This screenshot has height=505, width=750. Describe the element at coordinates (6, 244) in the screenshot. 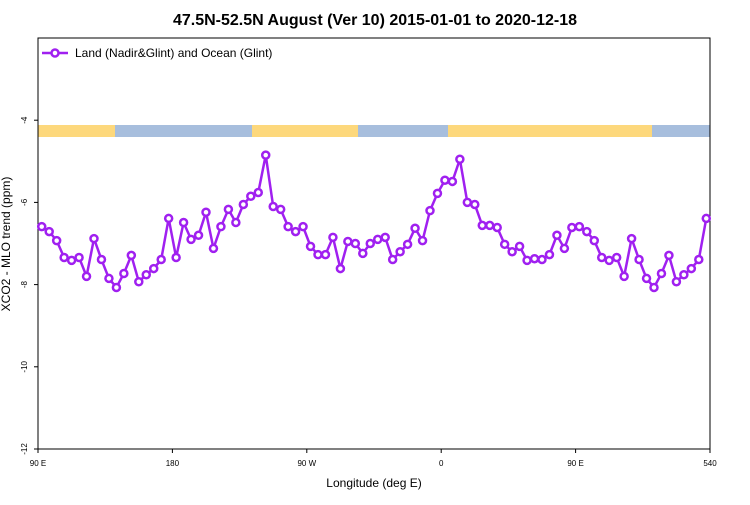

I see `y-axis-label: XCO2 - MLO trend (ppm)` at that location.